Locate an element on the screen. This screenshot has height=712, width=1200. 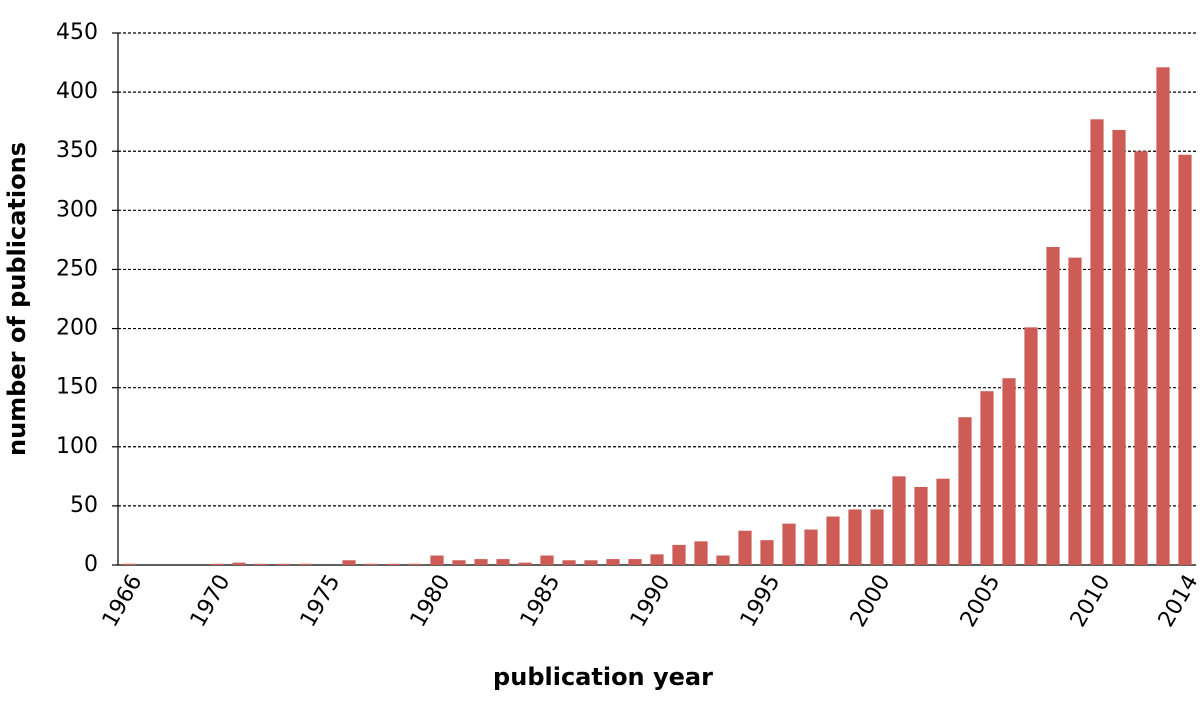
x-tick-label: 2000 is located at coordinates (871, 601).